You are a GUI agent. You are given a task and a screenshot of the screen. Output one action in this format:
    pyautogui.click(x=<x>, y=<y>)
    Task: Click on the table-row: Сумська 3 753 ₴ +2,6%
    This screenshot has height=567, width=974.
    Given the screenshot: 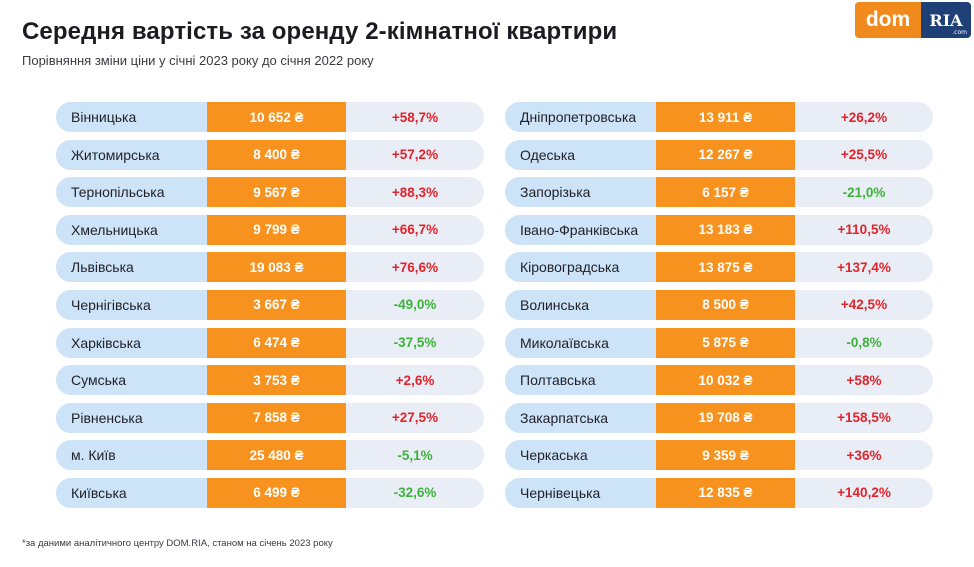 What is the action you would take?
    pyautogui.click(x=270, y=380)
    